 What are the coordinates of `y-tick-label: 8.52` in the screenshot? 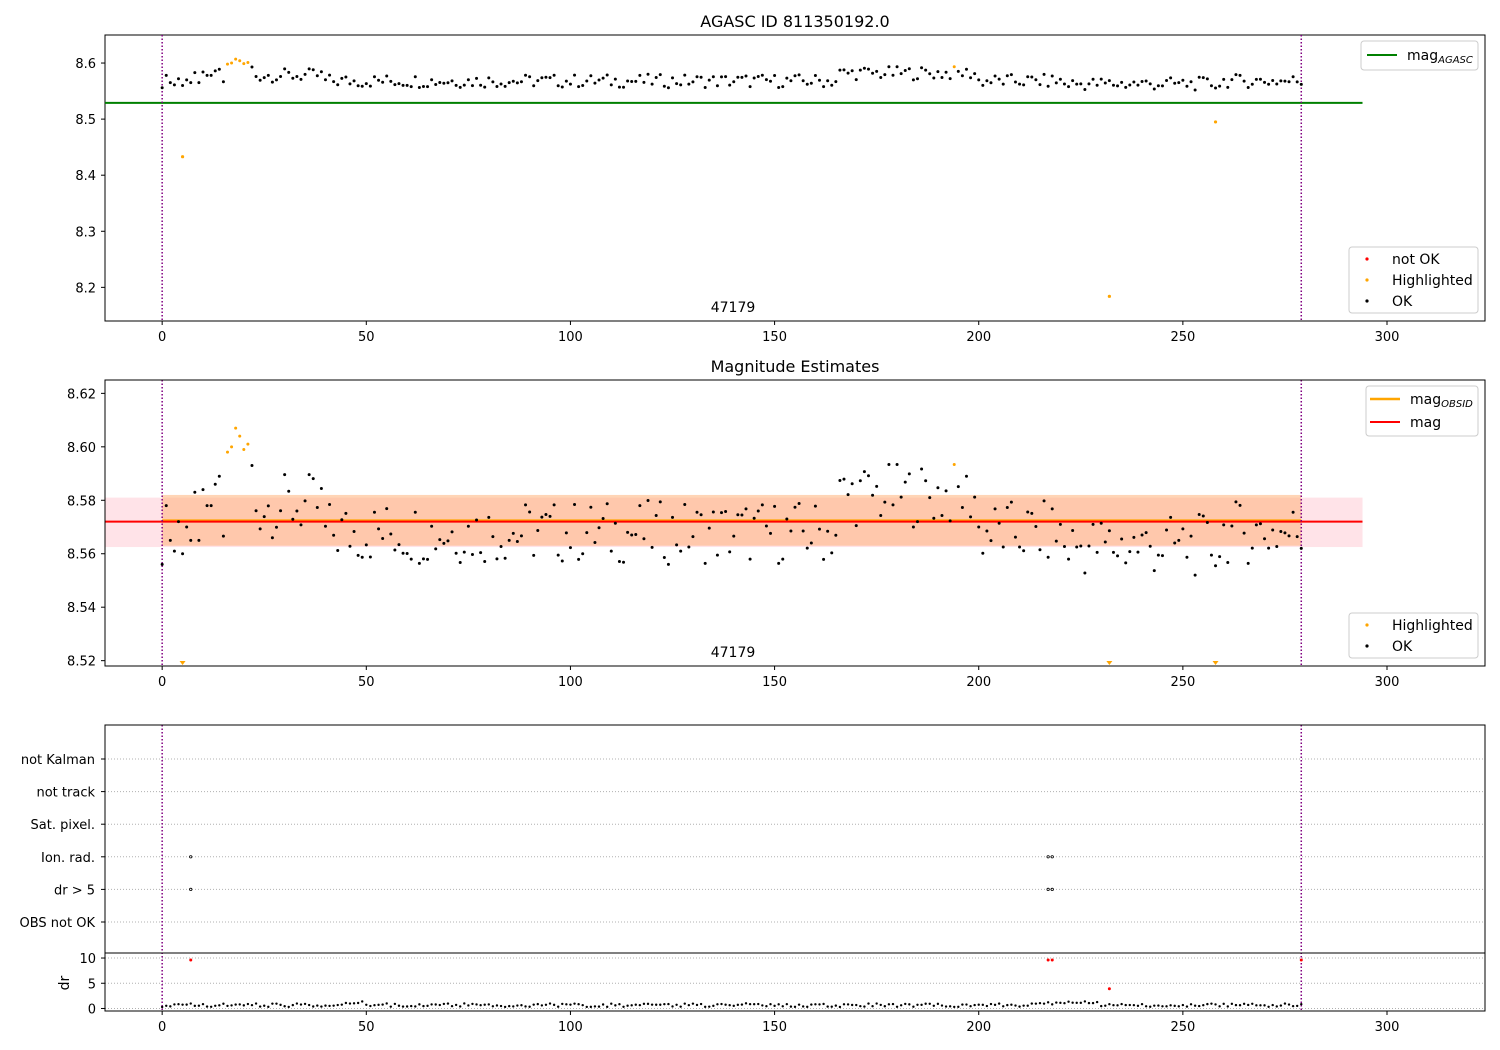 It's located at (81, 662).